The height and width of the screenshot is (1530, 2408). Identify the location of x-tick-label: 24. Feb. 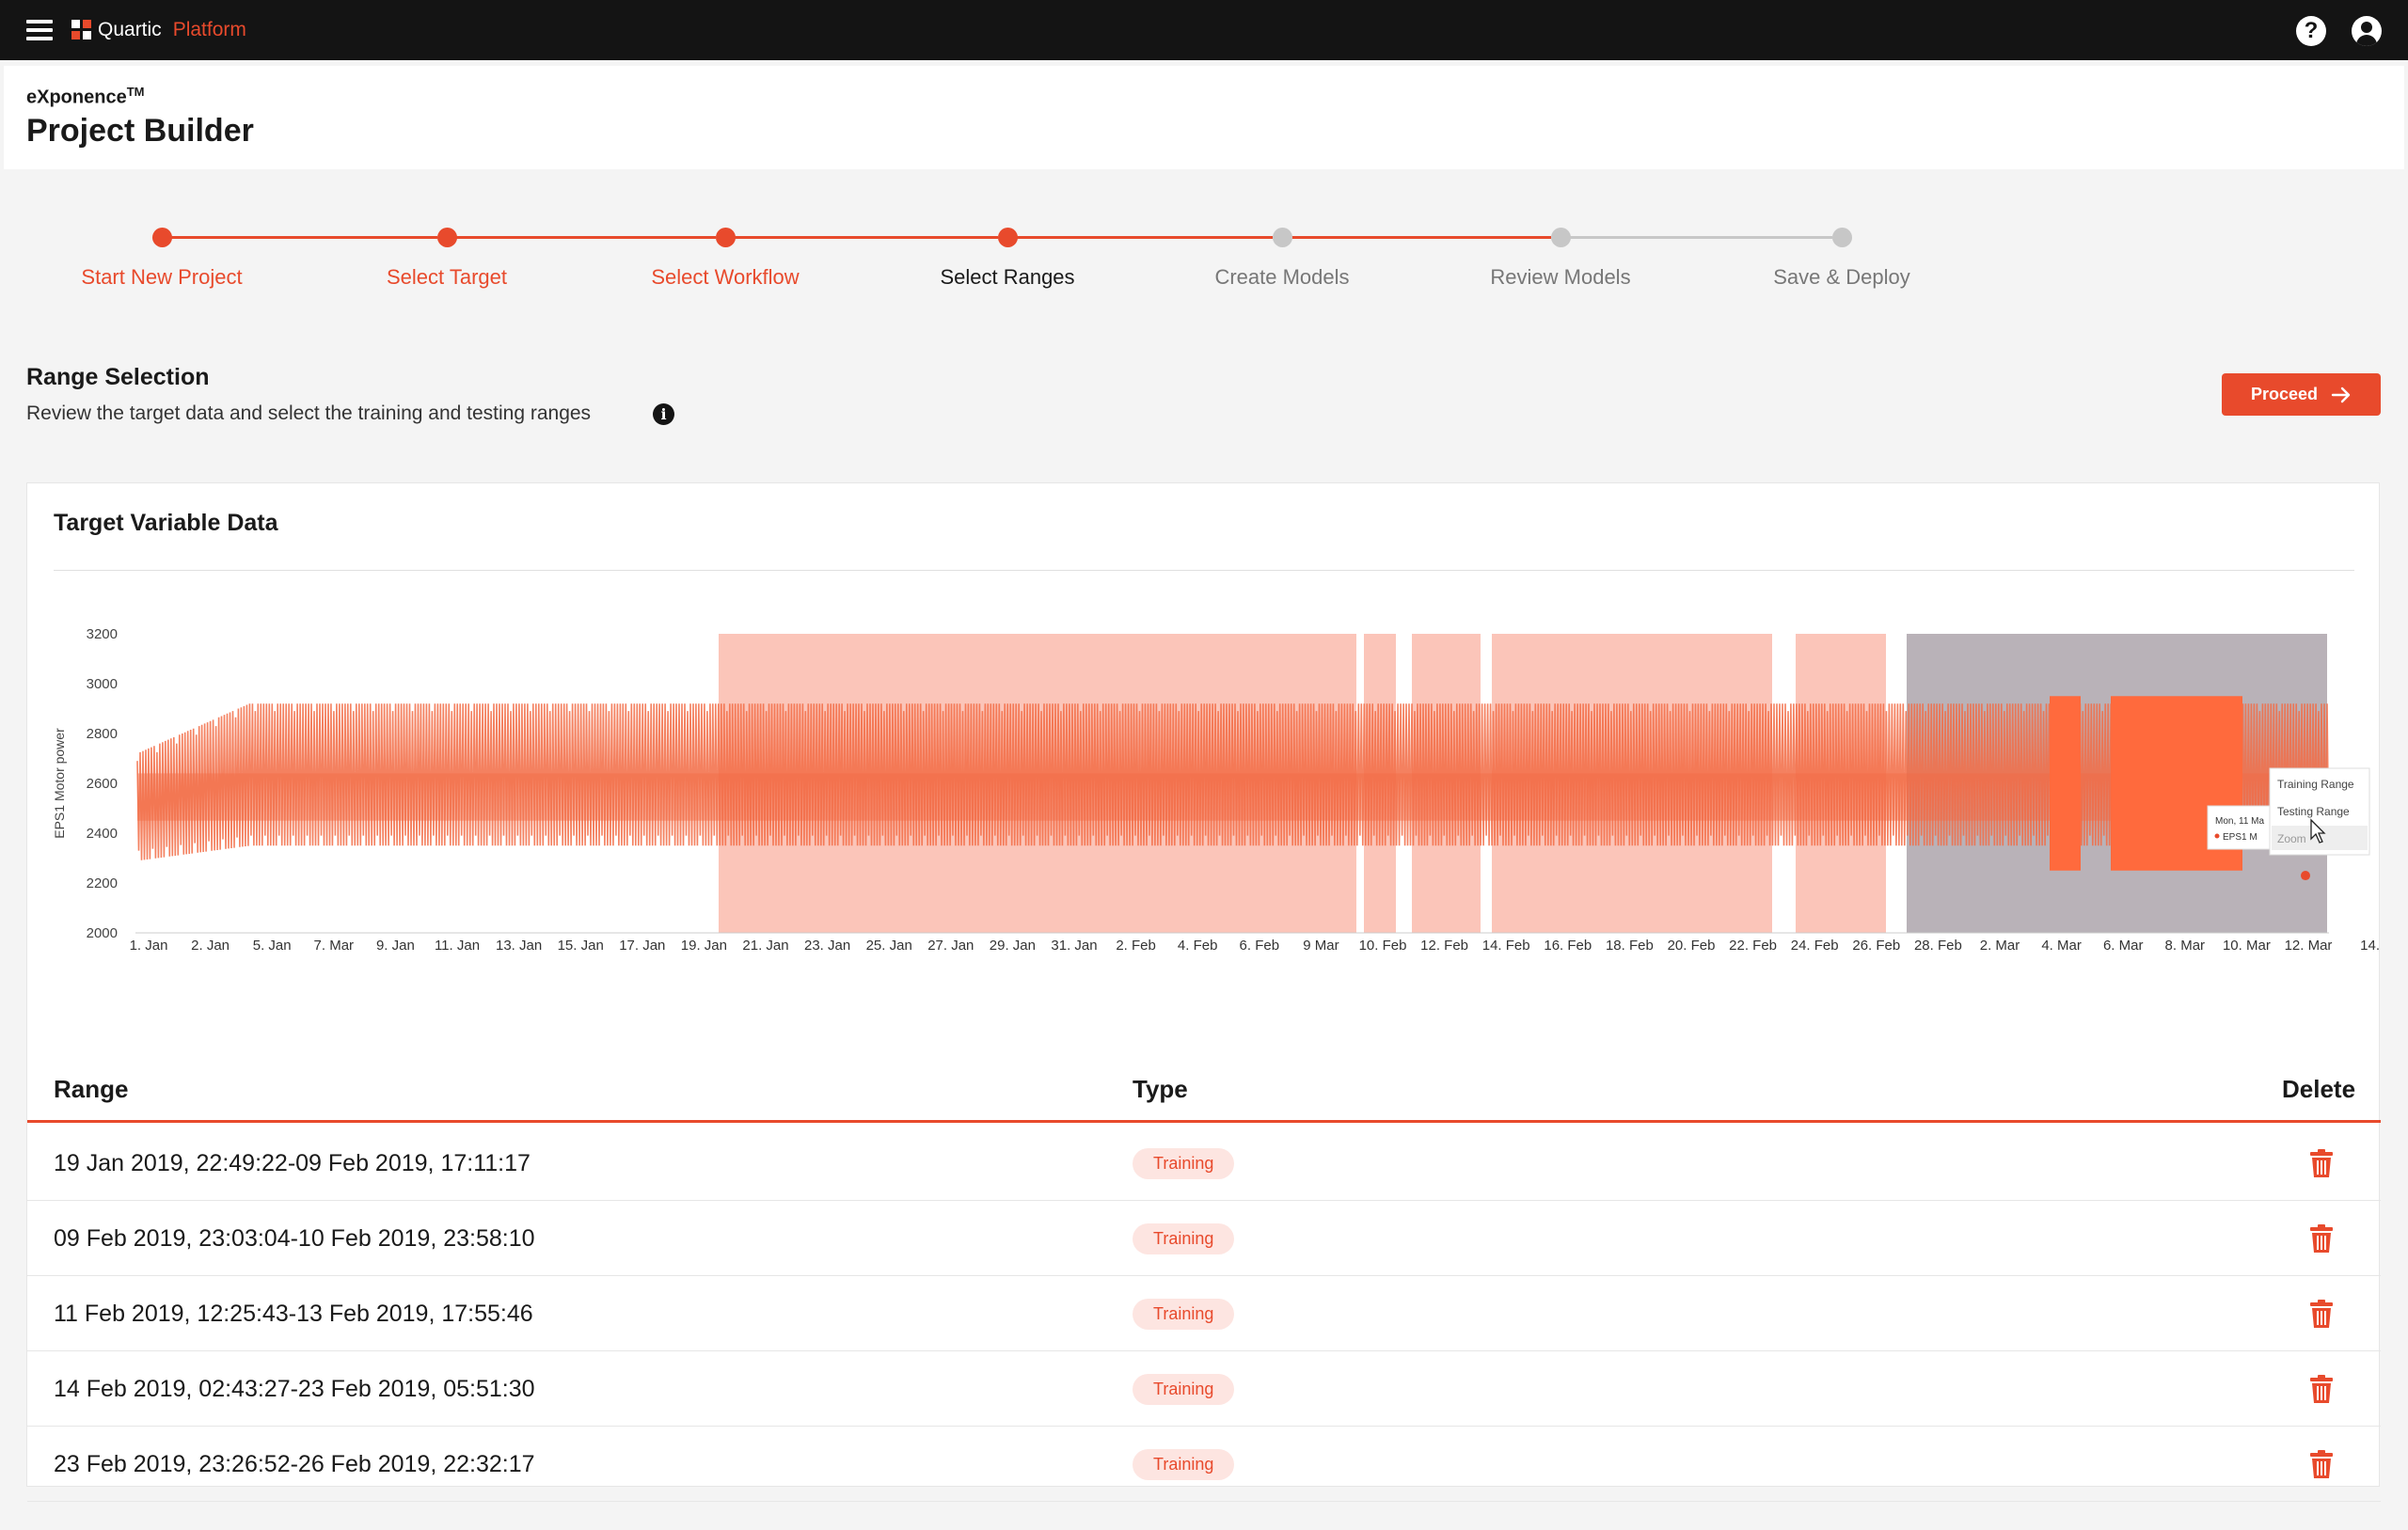
(1815, 946).